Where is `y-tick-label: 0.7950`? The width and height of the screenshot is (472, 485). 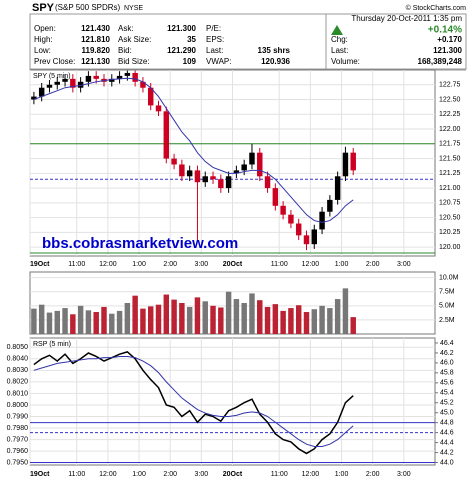 y-tick-label: 0.7950 is located at coordinates (18, 463).